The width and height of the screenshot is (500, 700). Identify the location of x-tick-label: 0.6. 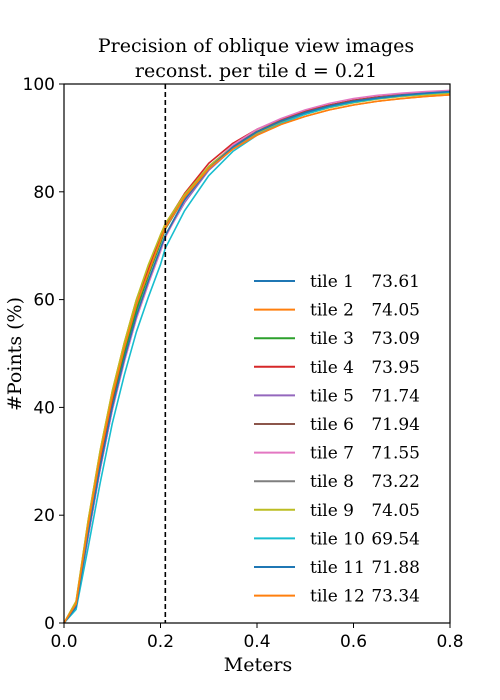
(353, 642).